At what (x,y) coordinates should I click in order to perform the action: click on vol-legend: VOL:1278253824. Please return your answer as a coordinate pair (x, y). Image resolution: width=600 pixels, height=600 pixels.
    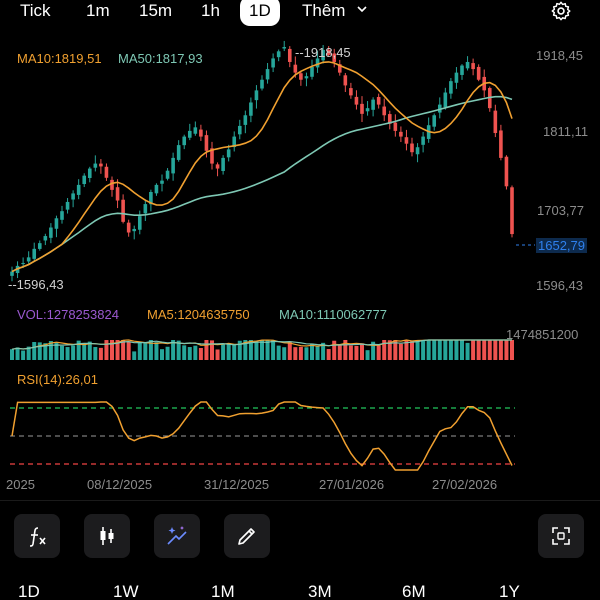
    Looking at the image, I should click on (68, 314).